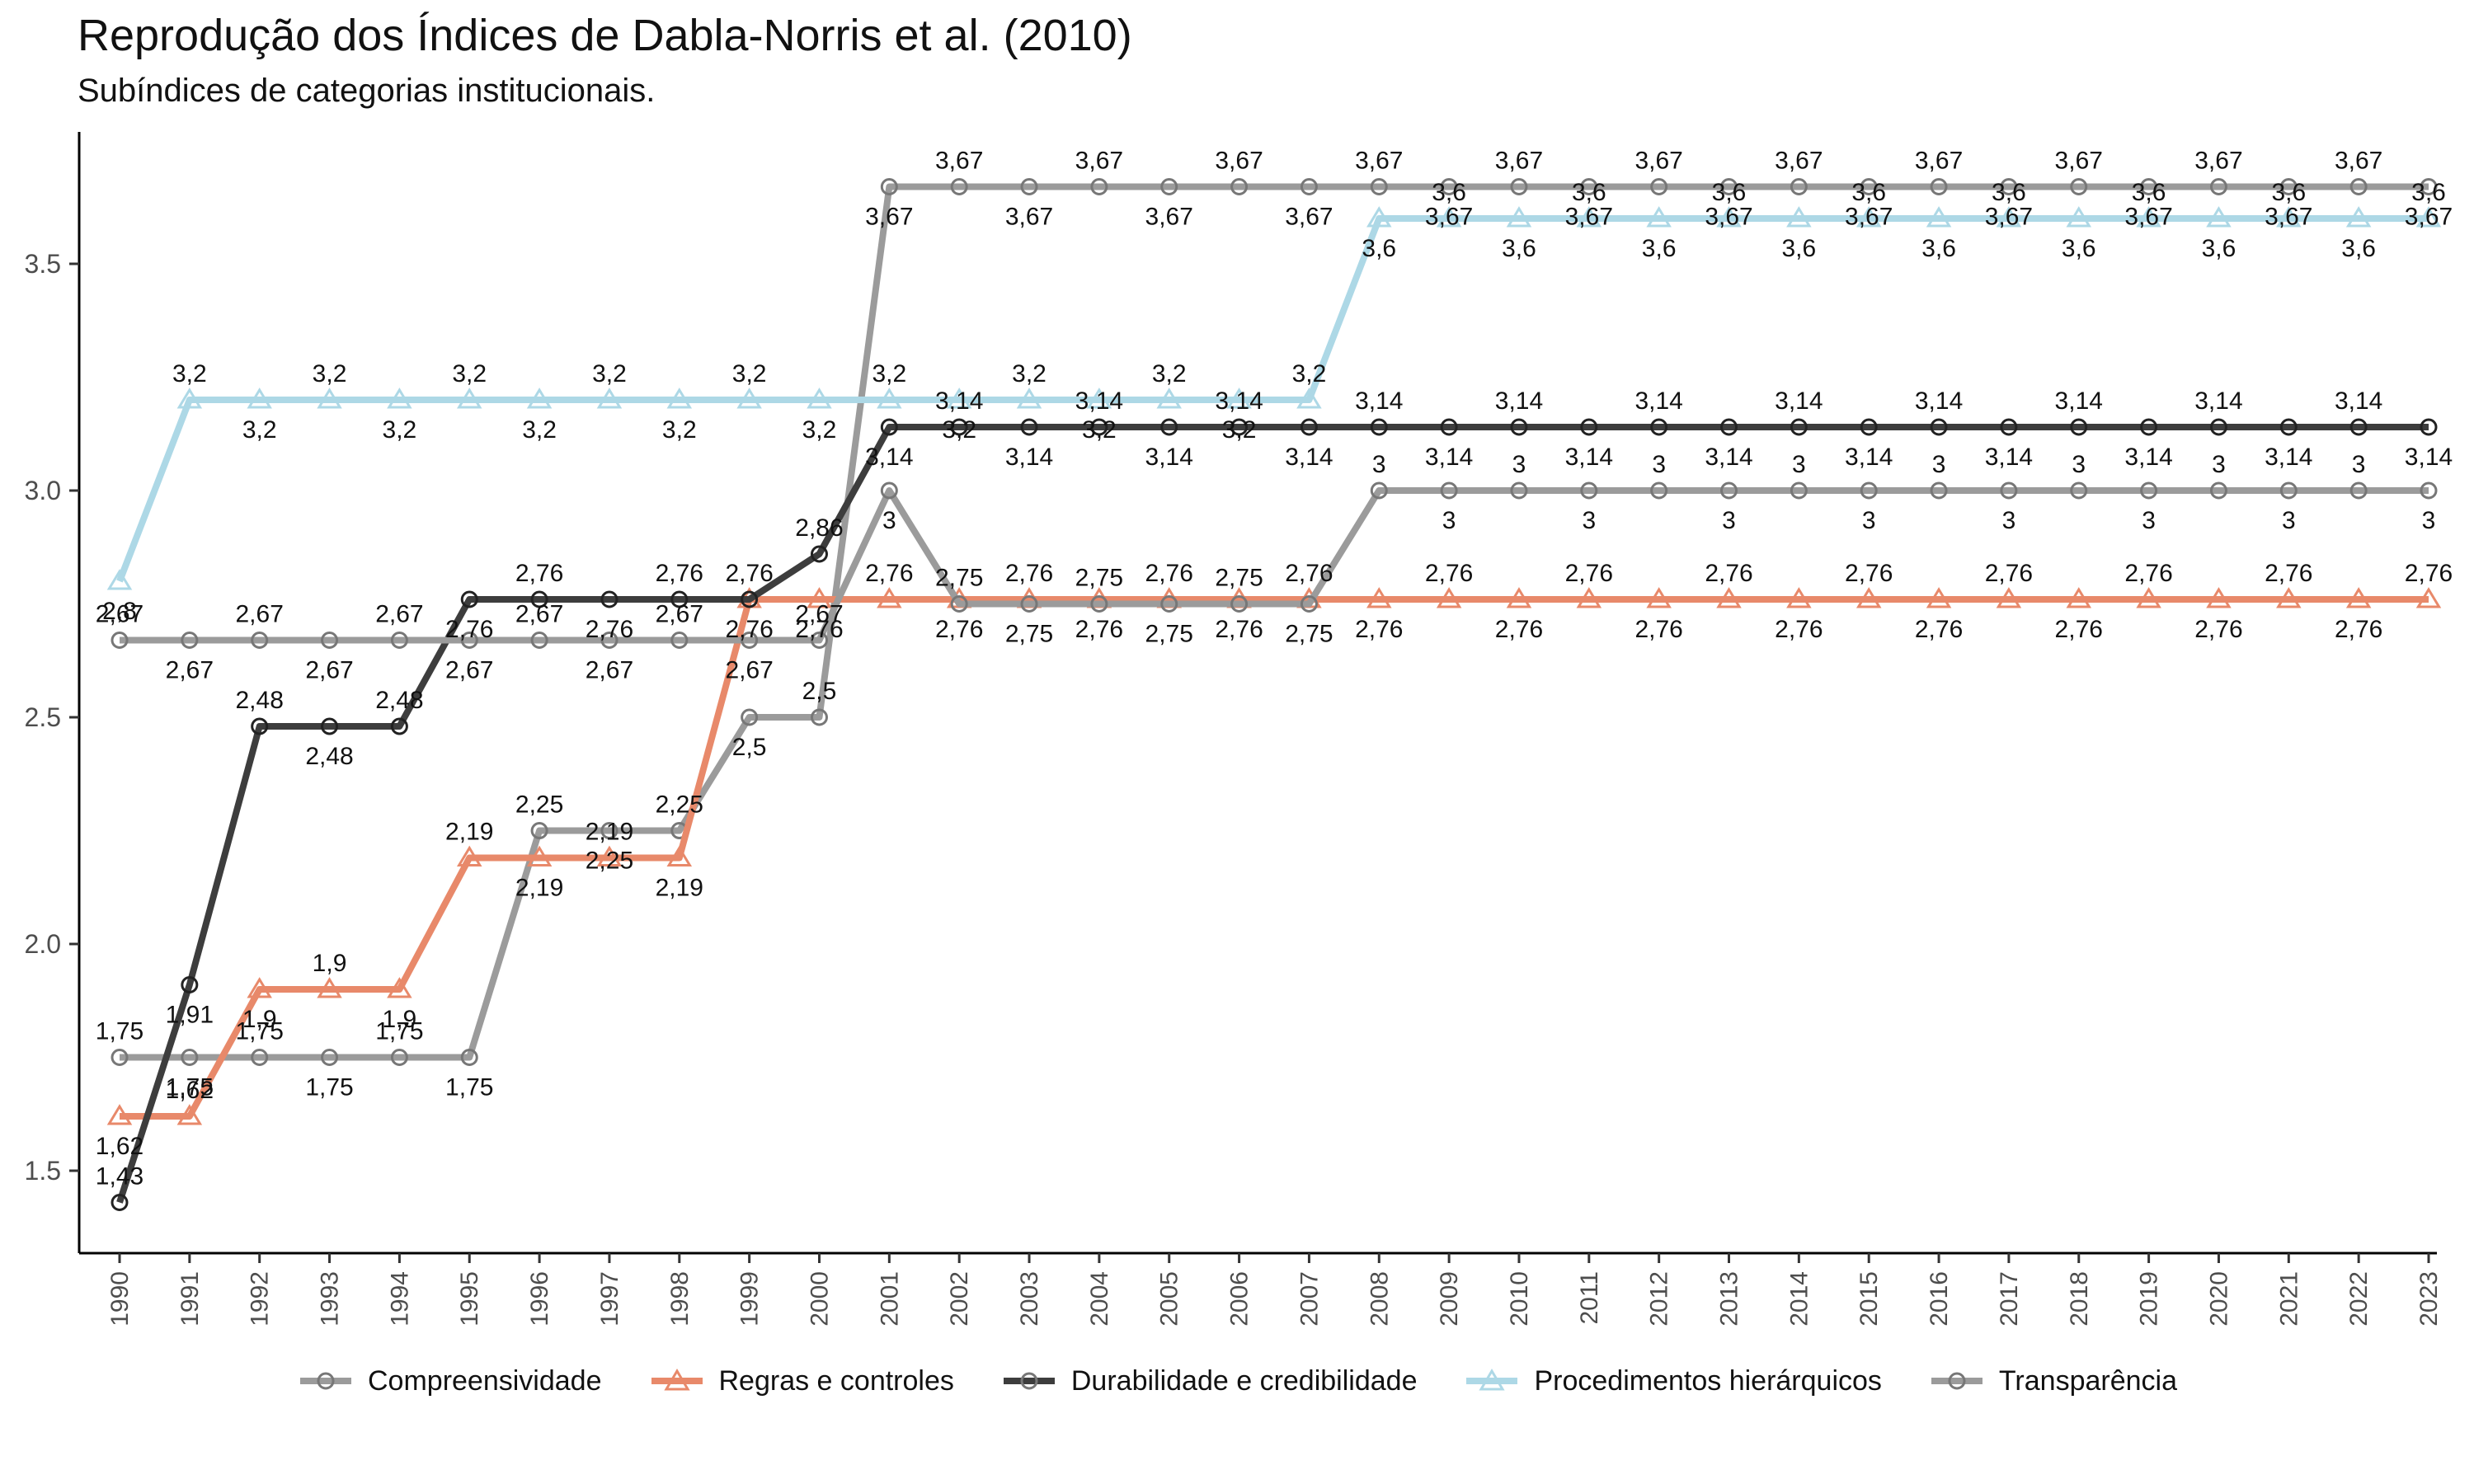  What do you see at coordinates (801, 1381) in the screenshot?
I see `legend-item: Regras e controles` at bounding box center [801, 1381].